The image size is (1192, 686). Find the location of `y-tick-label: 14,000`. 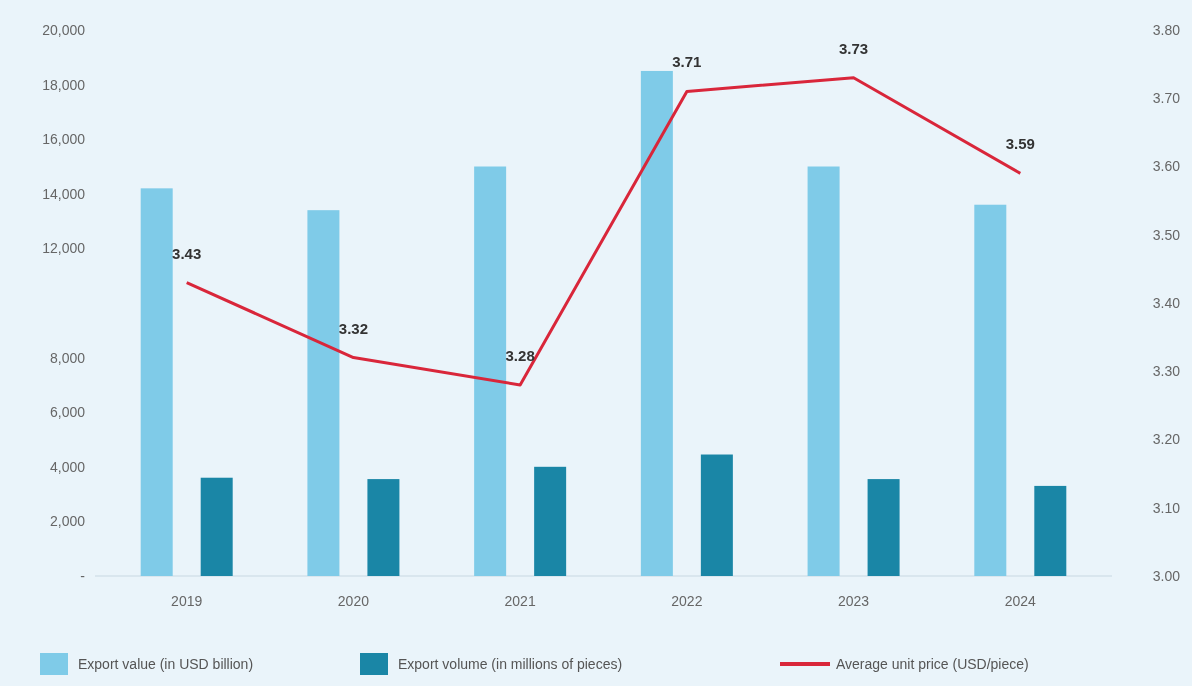

y-tick-label: 14,000 is located at coordinates (64, 193).